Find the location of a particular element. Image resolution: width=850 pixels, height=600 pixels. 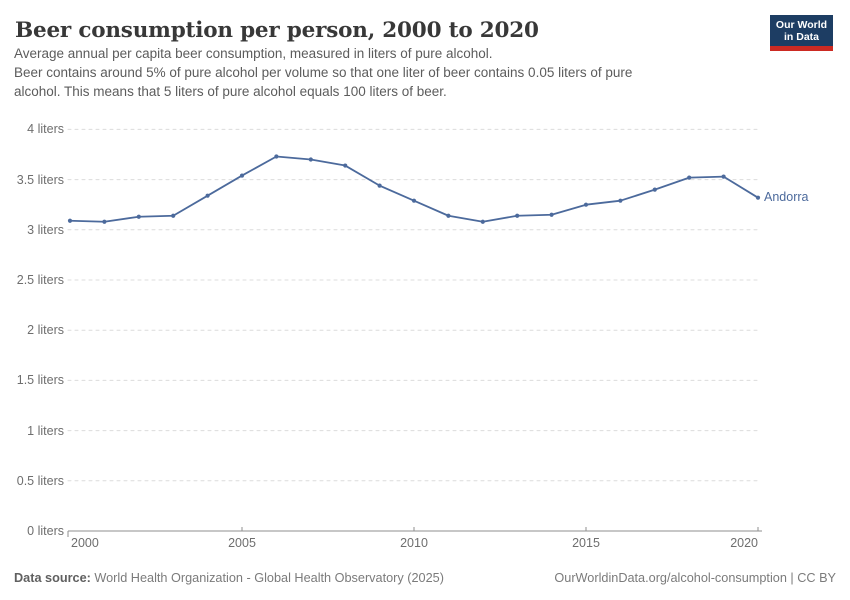

owid-logo-box: Our World in Data is located at coordinates (801, 30).